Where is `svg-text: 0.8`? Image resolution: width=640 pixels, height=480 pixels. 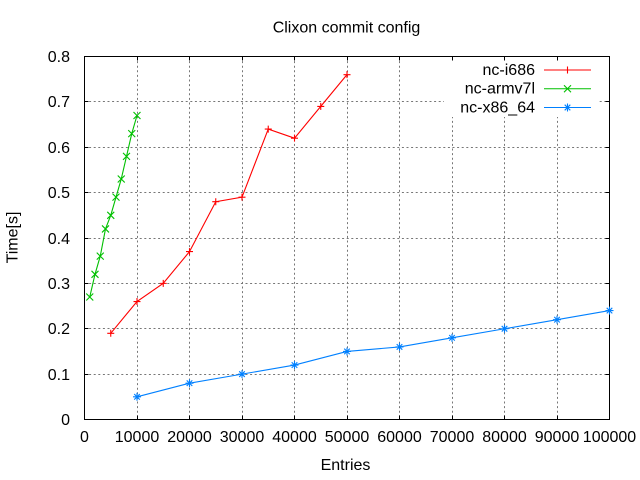
svg-text: 0.8 is located at coordinates (59, 57).